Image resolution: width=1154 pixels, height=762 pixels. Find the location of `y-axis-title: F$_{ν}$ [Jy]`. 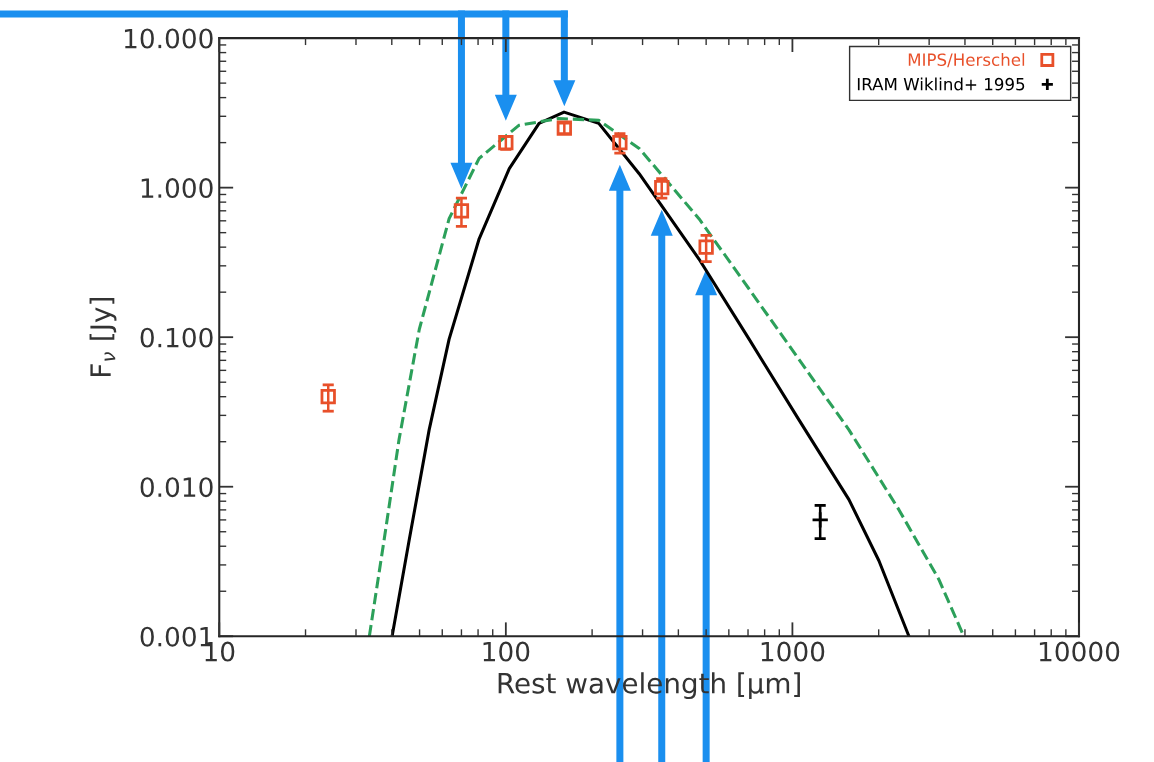

y-axis-title: F$_{ν}$ [Jy] is located at coordinates (103, 337).